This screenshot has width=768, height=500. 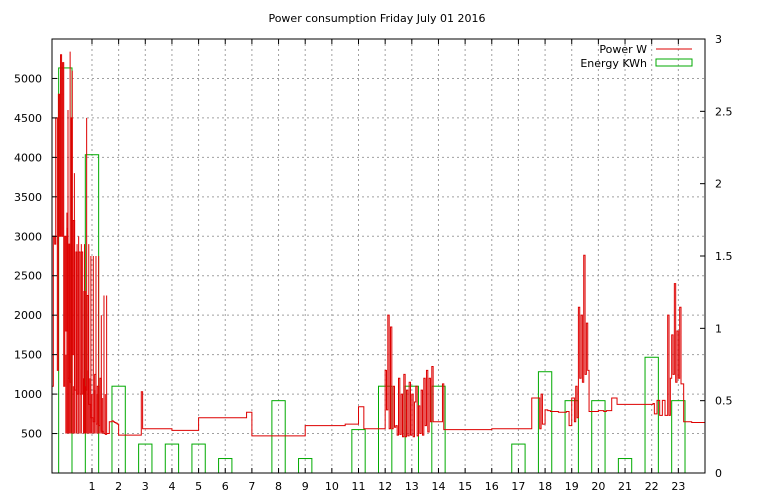 What do you see at coordinates (28, 315) in the screenshot?
I see `y-tick-label: 2000` at bounding box center [28, 315].